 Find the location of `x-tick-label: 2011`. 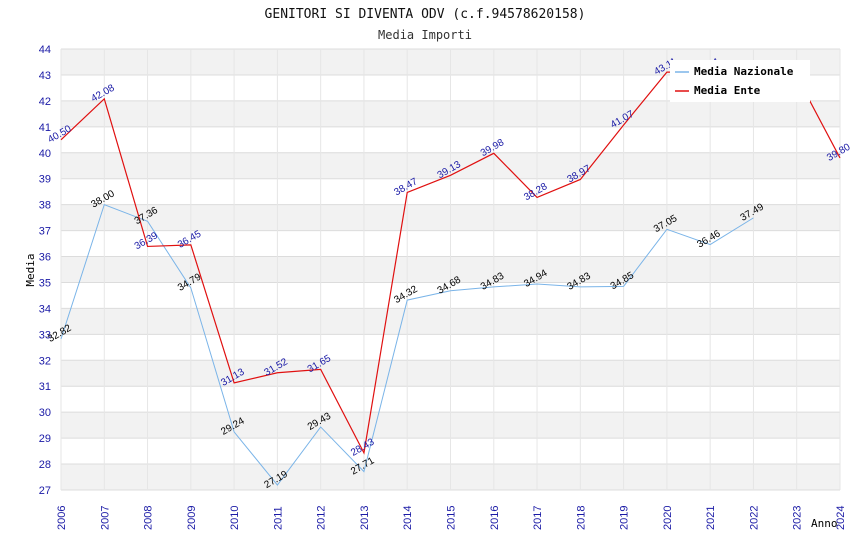

x-tick-label: 2011 is located at coordinates (278, 518).